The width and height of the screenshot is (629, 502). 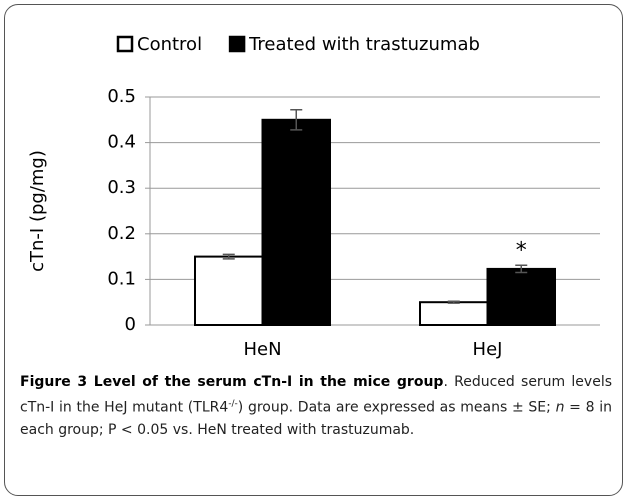 I want to click on y-axis-label: cTn-I (pg/mg), so click(x=37, y=211).